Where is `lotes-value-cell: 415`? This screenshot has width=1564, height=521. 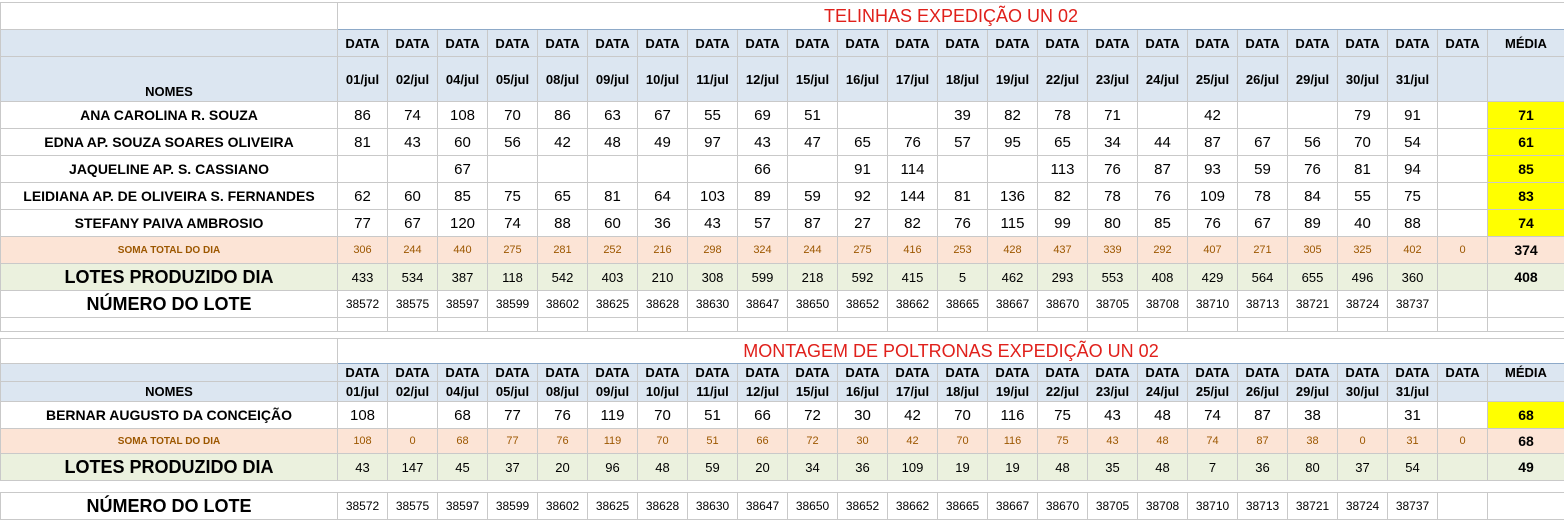
lotes-value-cell: 415 is located at coordinates (912, 277).